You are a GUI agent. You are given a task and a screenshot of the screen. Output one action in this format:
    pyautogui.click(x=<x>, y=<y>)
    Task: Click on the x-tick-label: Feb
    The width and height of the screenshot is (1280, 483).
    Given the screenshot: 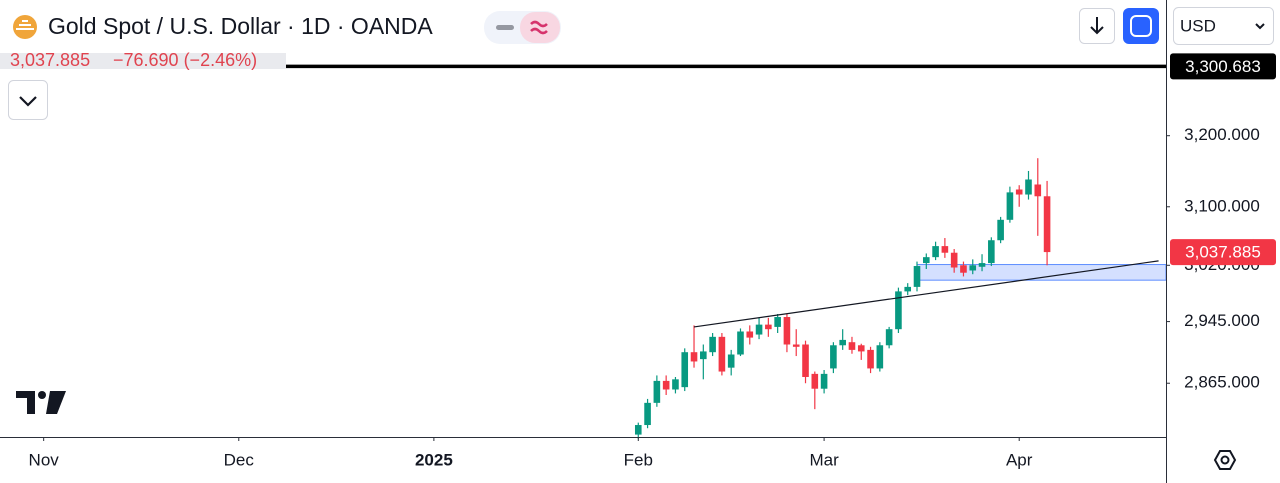 What is the action you would take?
    pyautogui.click(x=638, y=459)
    